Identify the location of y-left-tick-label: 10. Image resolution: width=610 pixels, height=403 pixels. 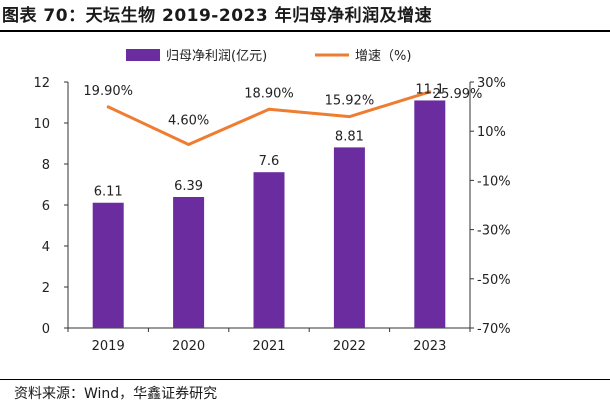
(41, 124).